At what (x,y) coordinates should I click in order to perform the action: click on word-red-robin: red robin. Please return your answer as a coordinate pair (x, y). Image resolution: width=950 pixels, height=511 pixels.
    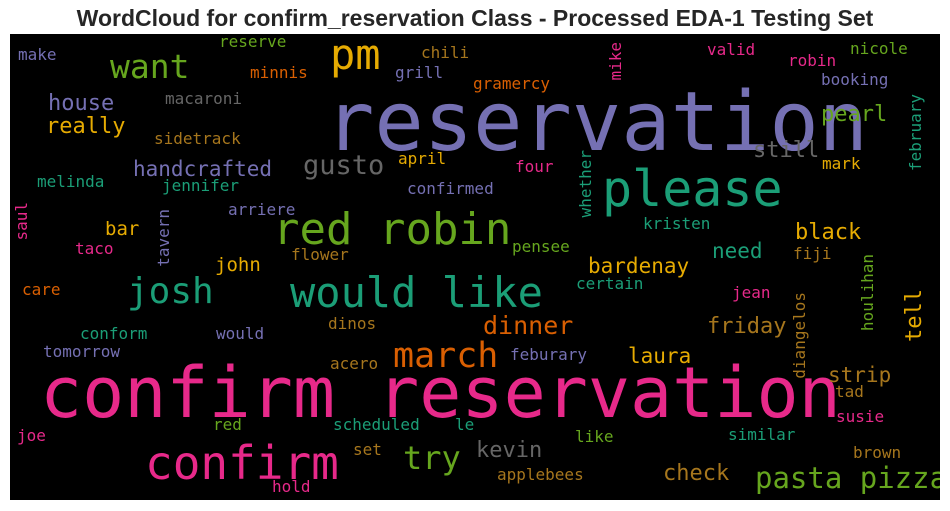
    Looking at the image, I should click on (392, 229).